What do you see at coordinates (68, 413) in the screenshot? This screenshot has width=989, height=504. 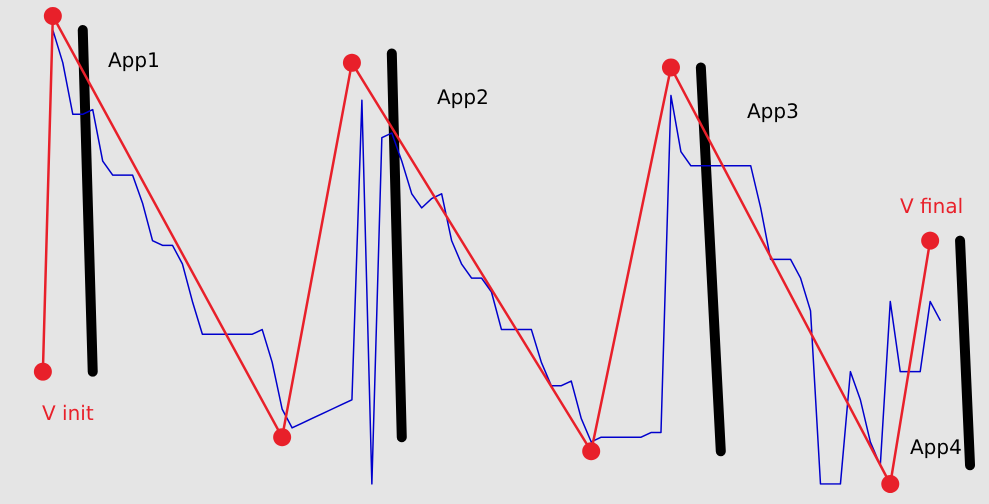 I see `annotation: V init` at bounding box center [68, 413].